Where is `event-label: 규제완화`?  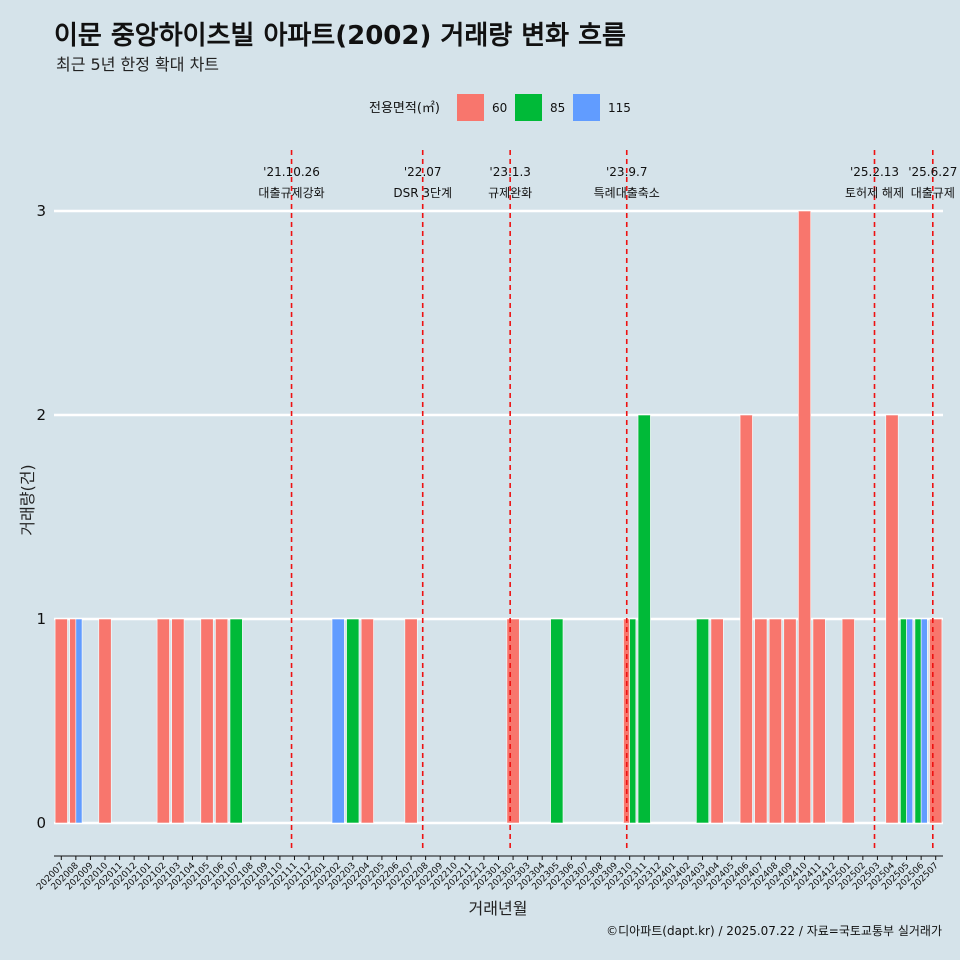
event-label: 규제완화 is located at coordinates (510, 193).